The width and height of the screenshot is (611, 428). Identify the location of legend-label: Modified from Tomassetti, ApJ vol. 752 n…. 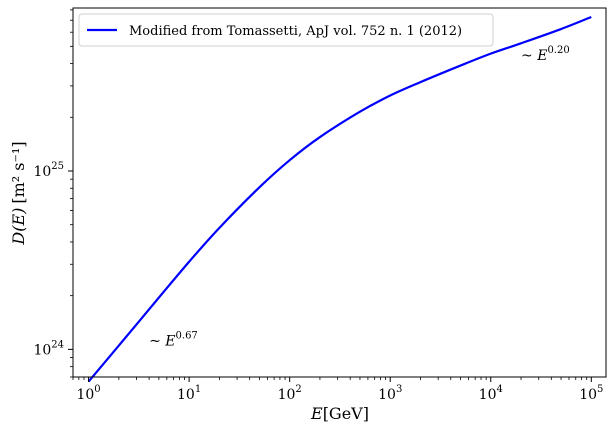
(295, 31).